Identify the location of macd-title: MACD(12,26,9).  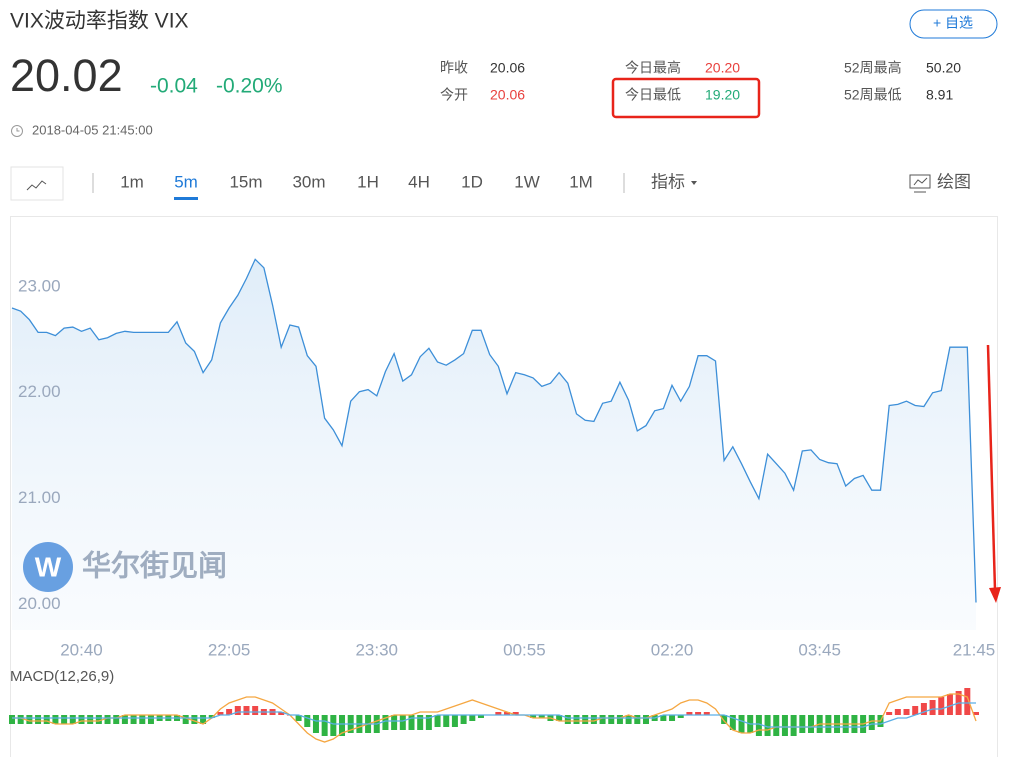
(62, 676).